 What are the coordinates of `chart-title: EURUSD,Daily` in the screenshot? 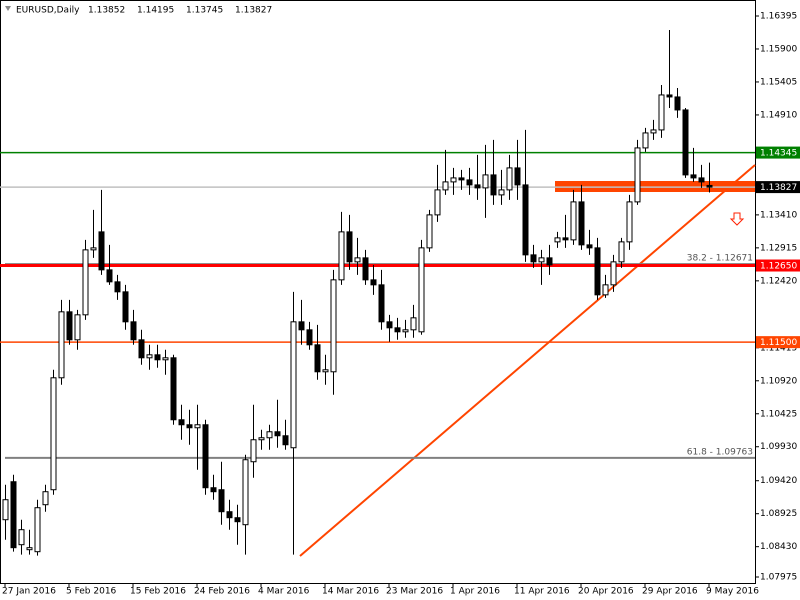 It's located at (48, 11).